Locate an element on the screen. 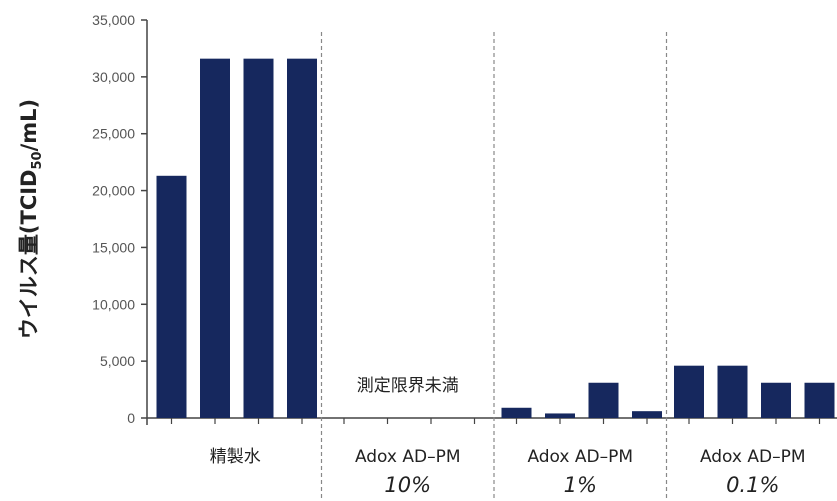 The image size is (837, 501). below-detection-limit-note: 測定限界未満 is located at coordinates (408, 386).